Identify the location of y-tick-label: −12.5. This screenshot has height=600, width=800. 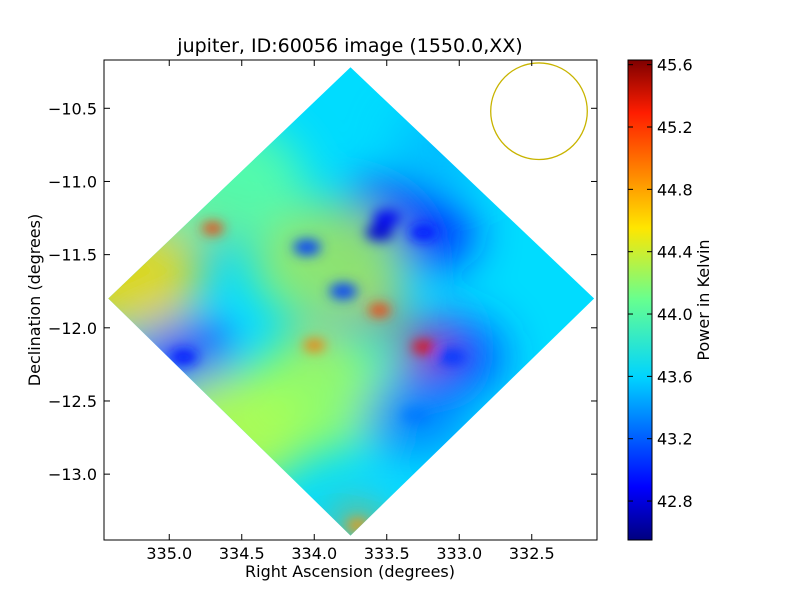
(72, 401).